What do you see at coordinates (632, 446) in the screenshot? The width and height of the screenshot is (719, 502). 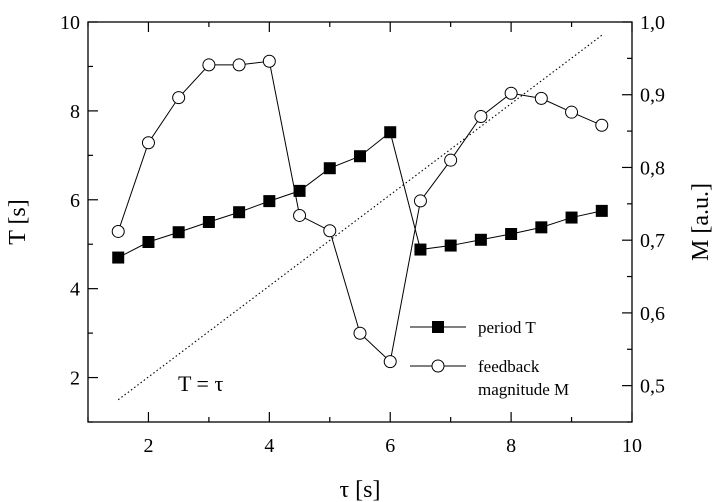 I see `x-tick-label: 10` at bounding box center [632, 446].